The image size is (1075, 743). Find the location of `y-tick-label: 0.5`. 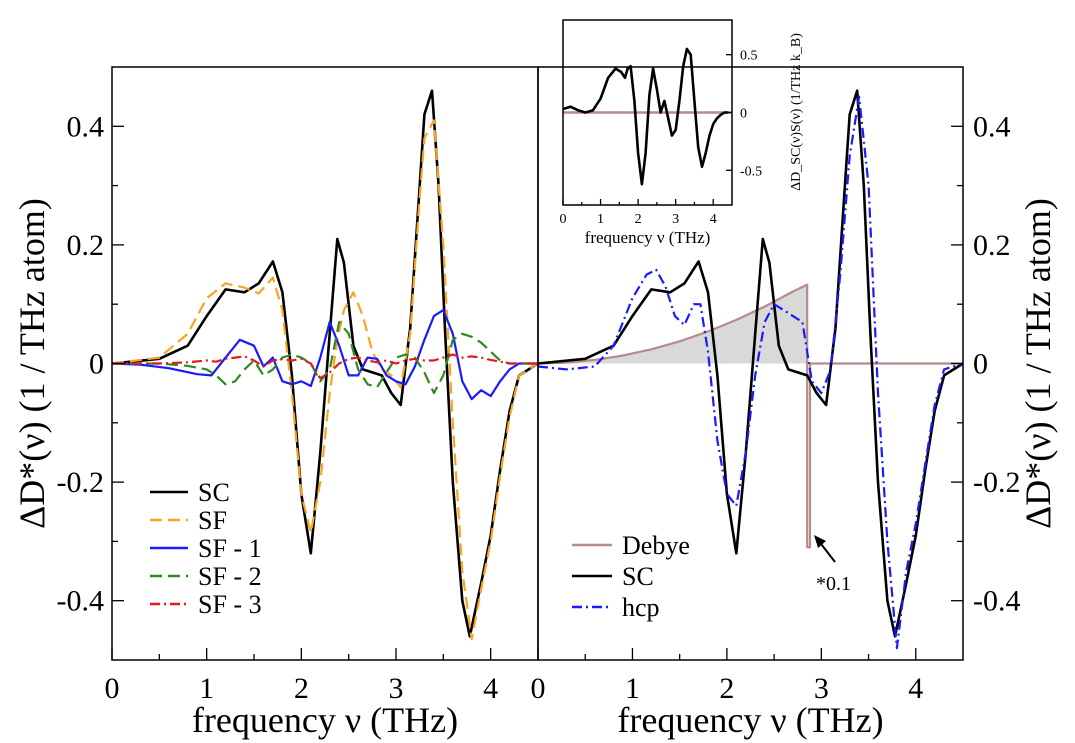

y-tick-label: 0.5 is located at coordinates (749, 56).